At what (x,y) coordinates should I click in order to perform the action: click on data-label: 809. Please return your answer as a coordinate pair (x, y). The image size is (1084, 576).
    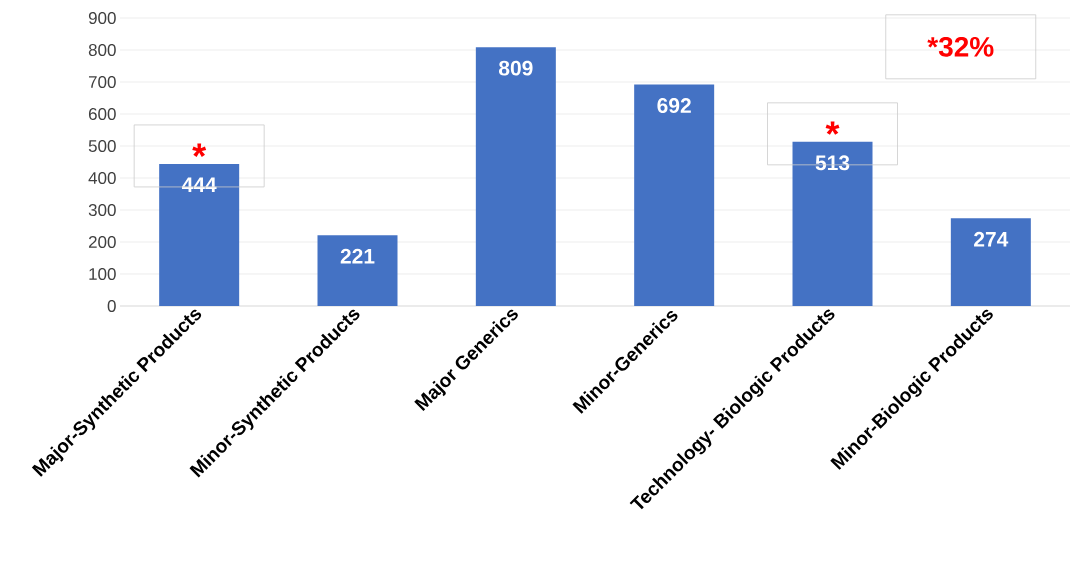
    Looking at the image, I should click on (515, 68).